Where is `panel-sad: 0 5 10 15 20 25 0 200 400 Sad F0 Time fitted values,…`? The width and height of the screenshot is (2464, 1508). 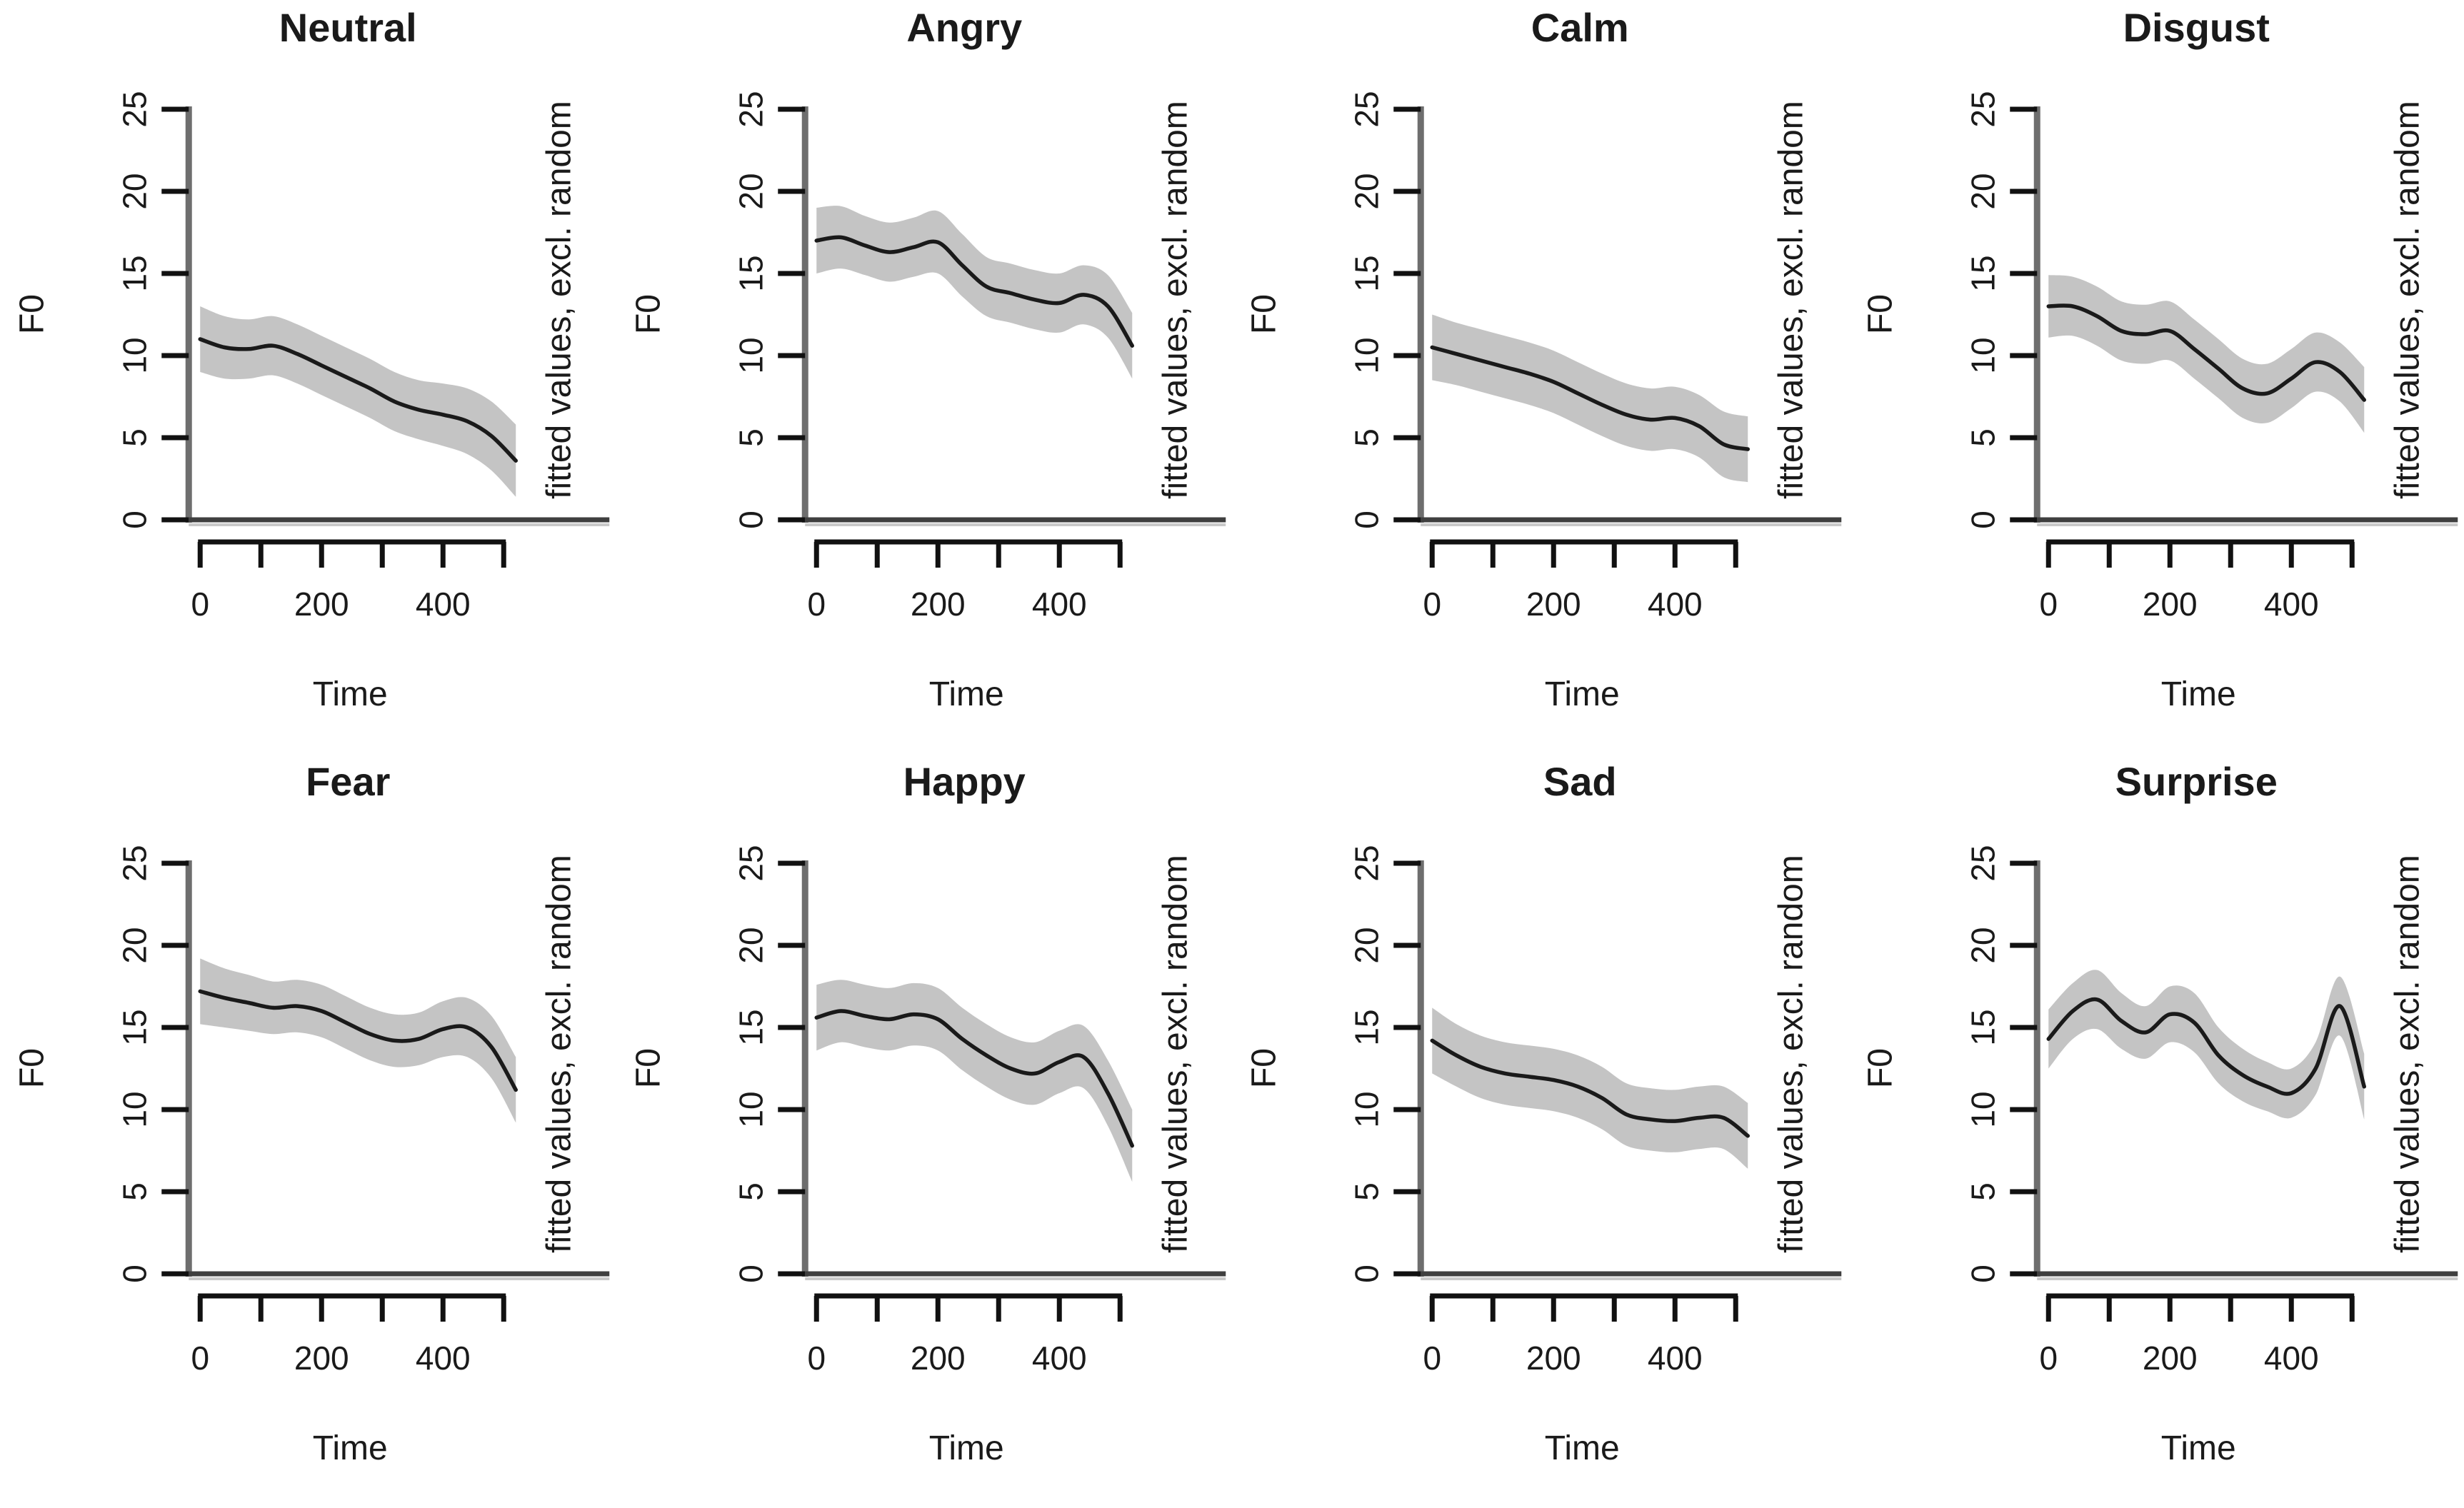 panel-sad: 0 5 10 15 20 25 0 200 400 Sad F0 Time fitted values,… is located at coordinates (1540, 1131).